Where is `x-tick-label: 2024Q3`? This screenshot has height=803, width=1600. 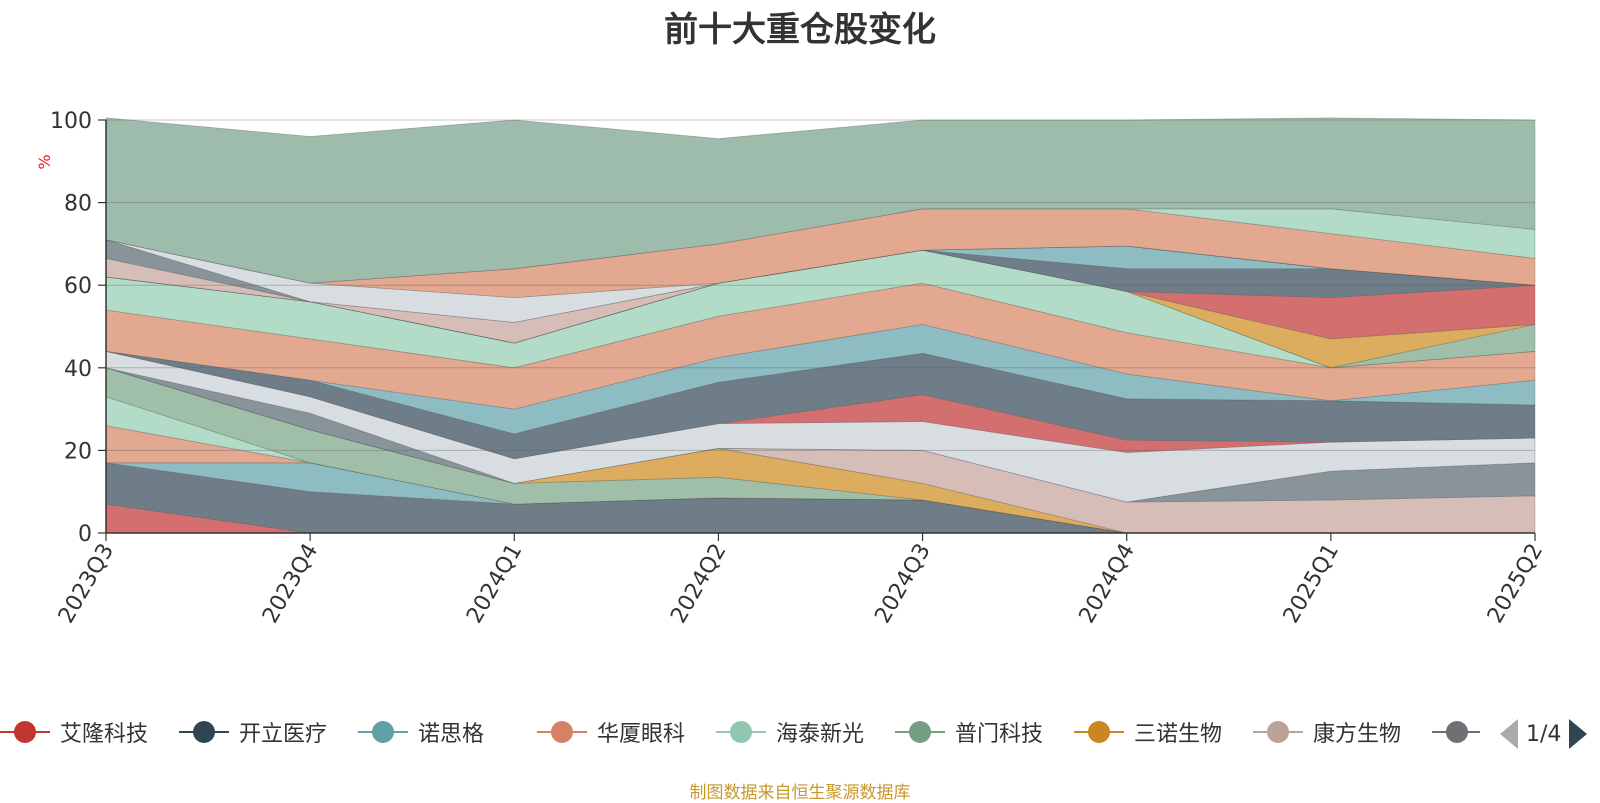
x-tick-label: 2024Q3 is located at coordinates (902, 584).